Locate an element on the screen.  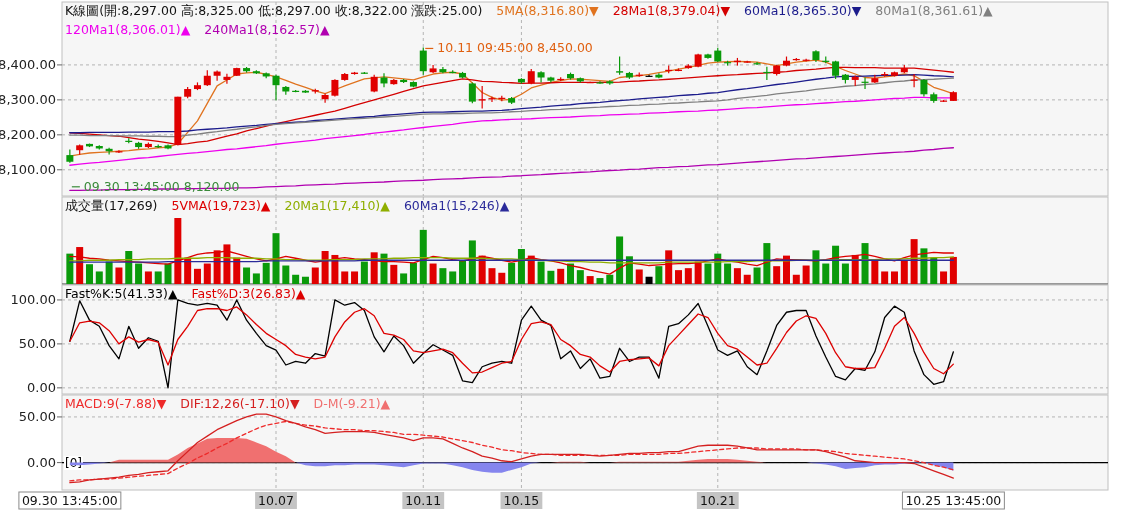
x-tick-label: 10.21 is located at coordinates (717, 500).